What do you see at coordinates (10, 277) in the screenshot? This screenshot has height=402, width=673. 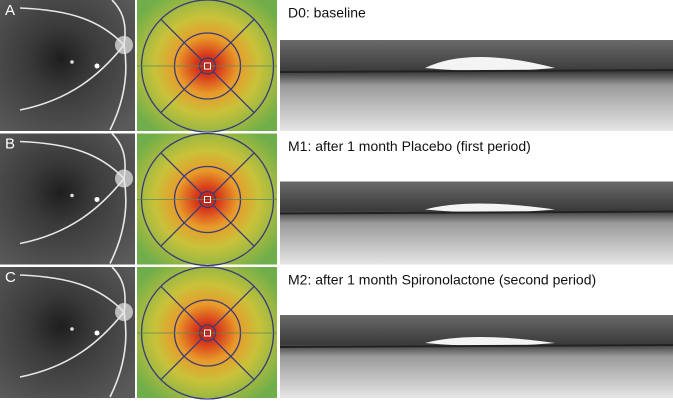 I see `panel-label: C` at bounding box center [10, 277].